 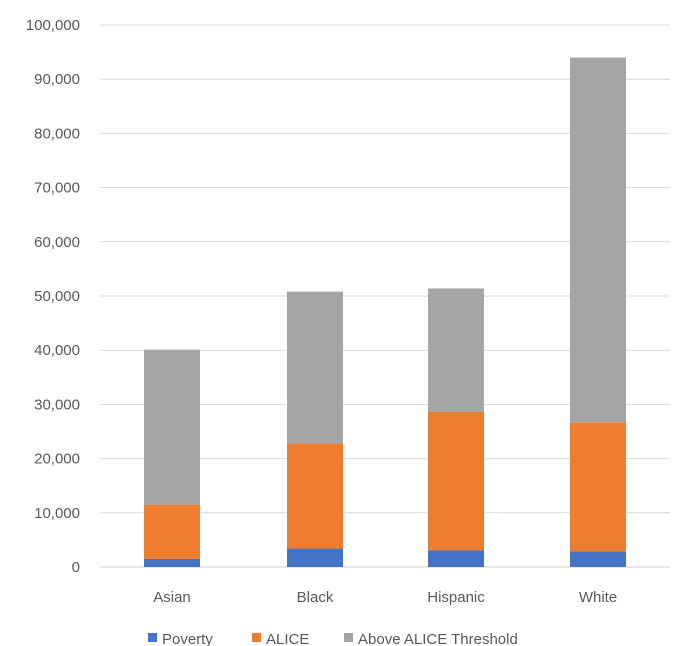 I want to click on y-tick-label: 30,000, so click(x=57, y=404).